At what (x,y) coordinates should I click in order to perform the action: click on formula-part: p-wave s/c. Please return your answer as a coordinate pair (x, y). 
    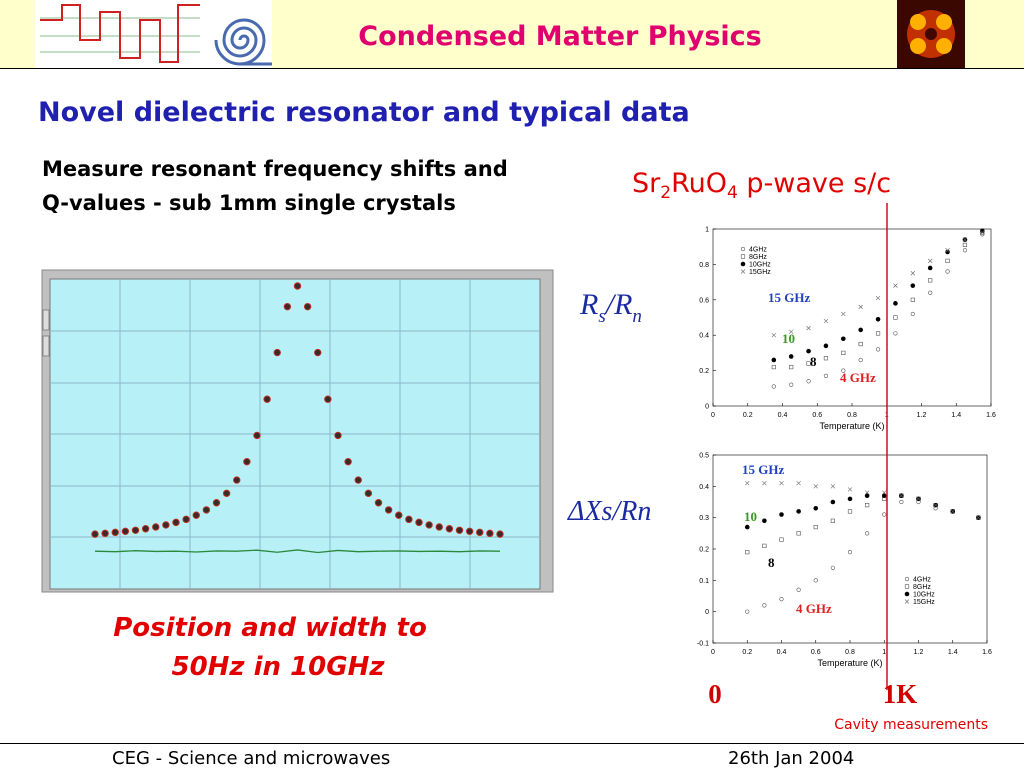
    Looking at the image, I should click on (814, 183).